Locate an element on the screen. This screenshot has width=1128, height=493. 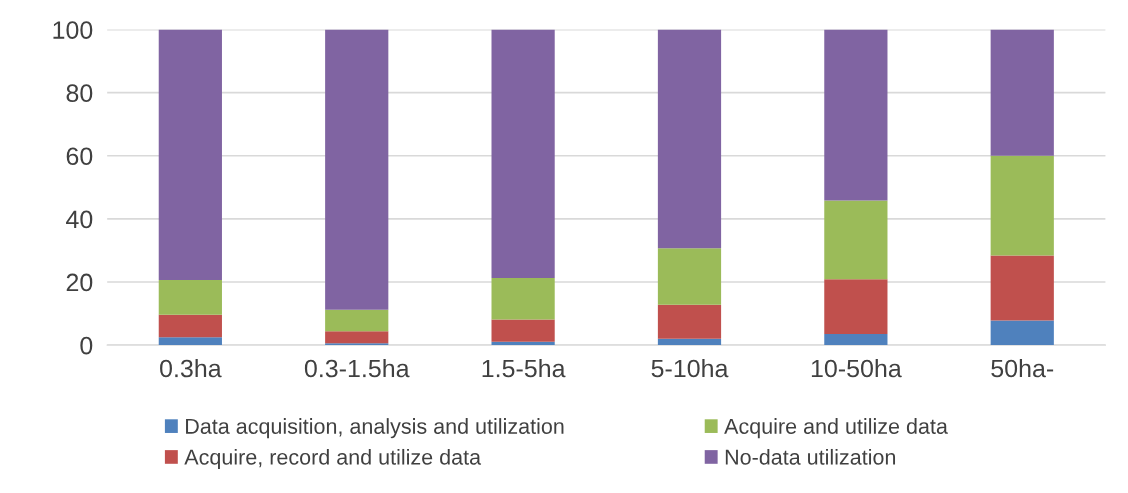
y-tick-label: 100 is located at coordinates (73, 30).